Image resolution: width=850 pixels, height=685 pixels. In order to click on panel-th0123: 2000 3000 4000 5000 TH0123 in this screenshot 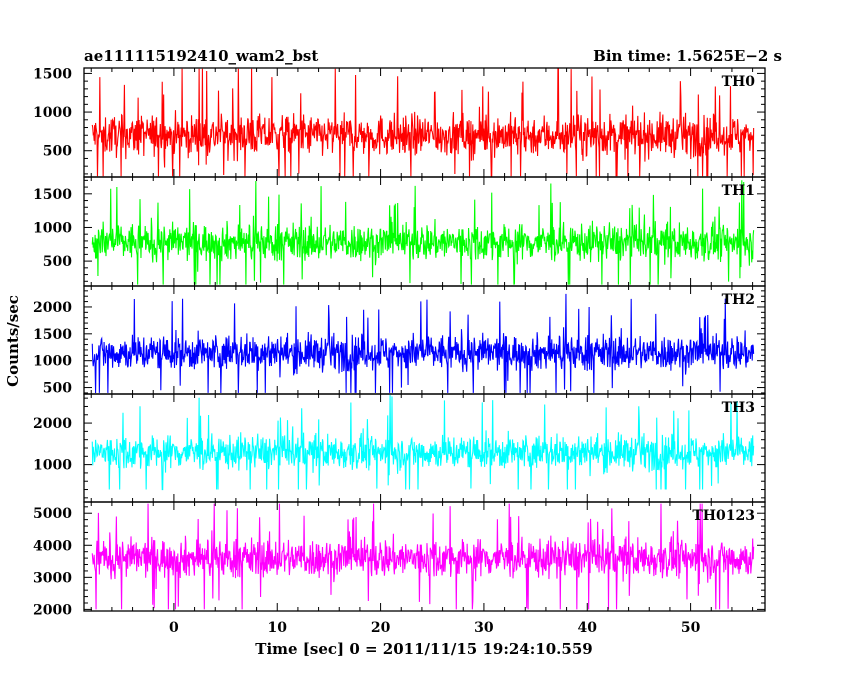, I will do `click(399, 559)`.